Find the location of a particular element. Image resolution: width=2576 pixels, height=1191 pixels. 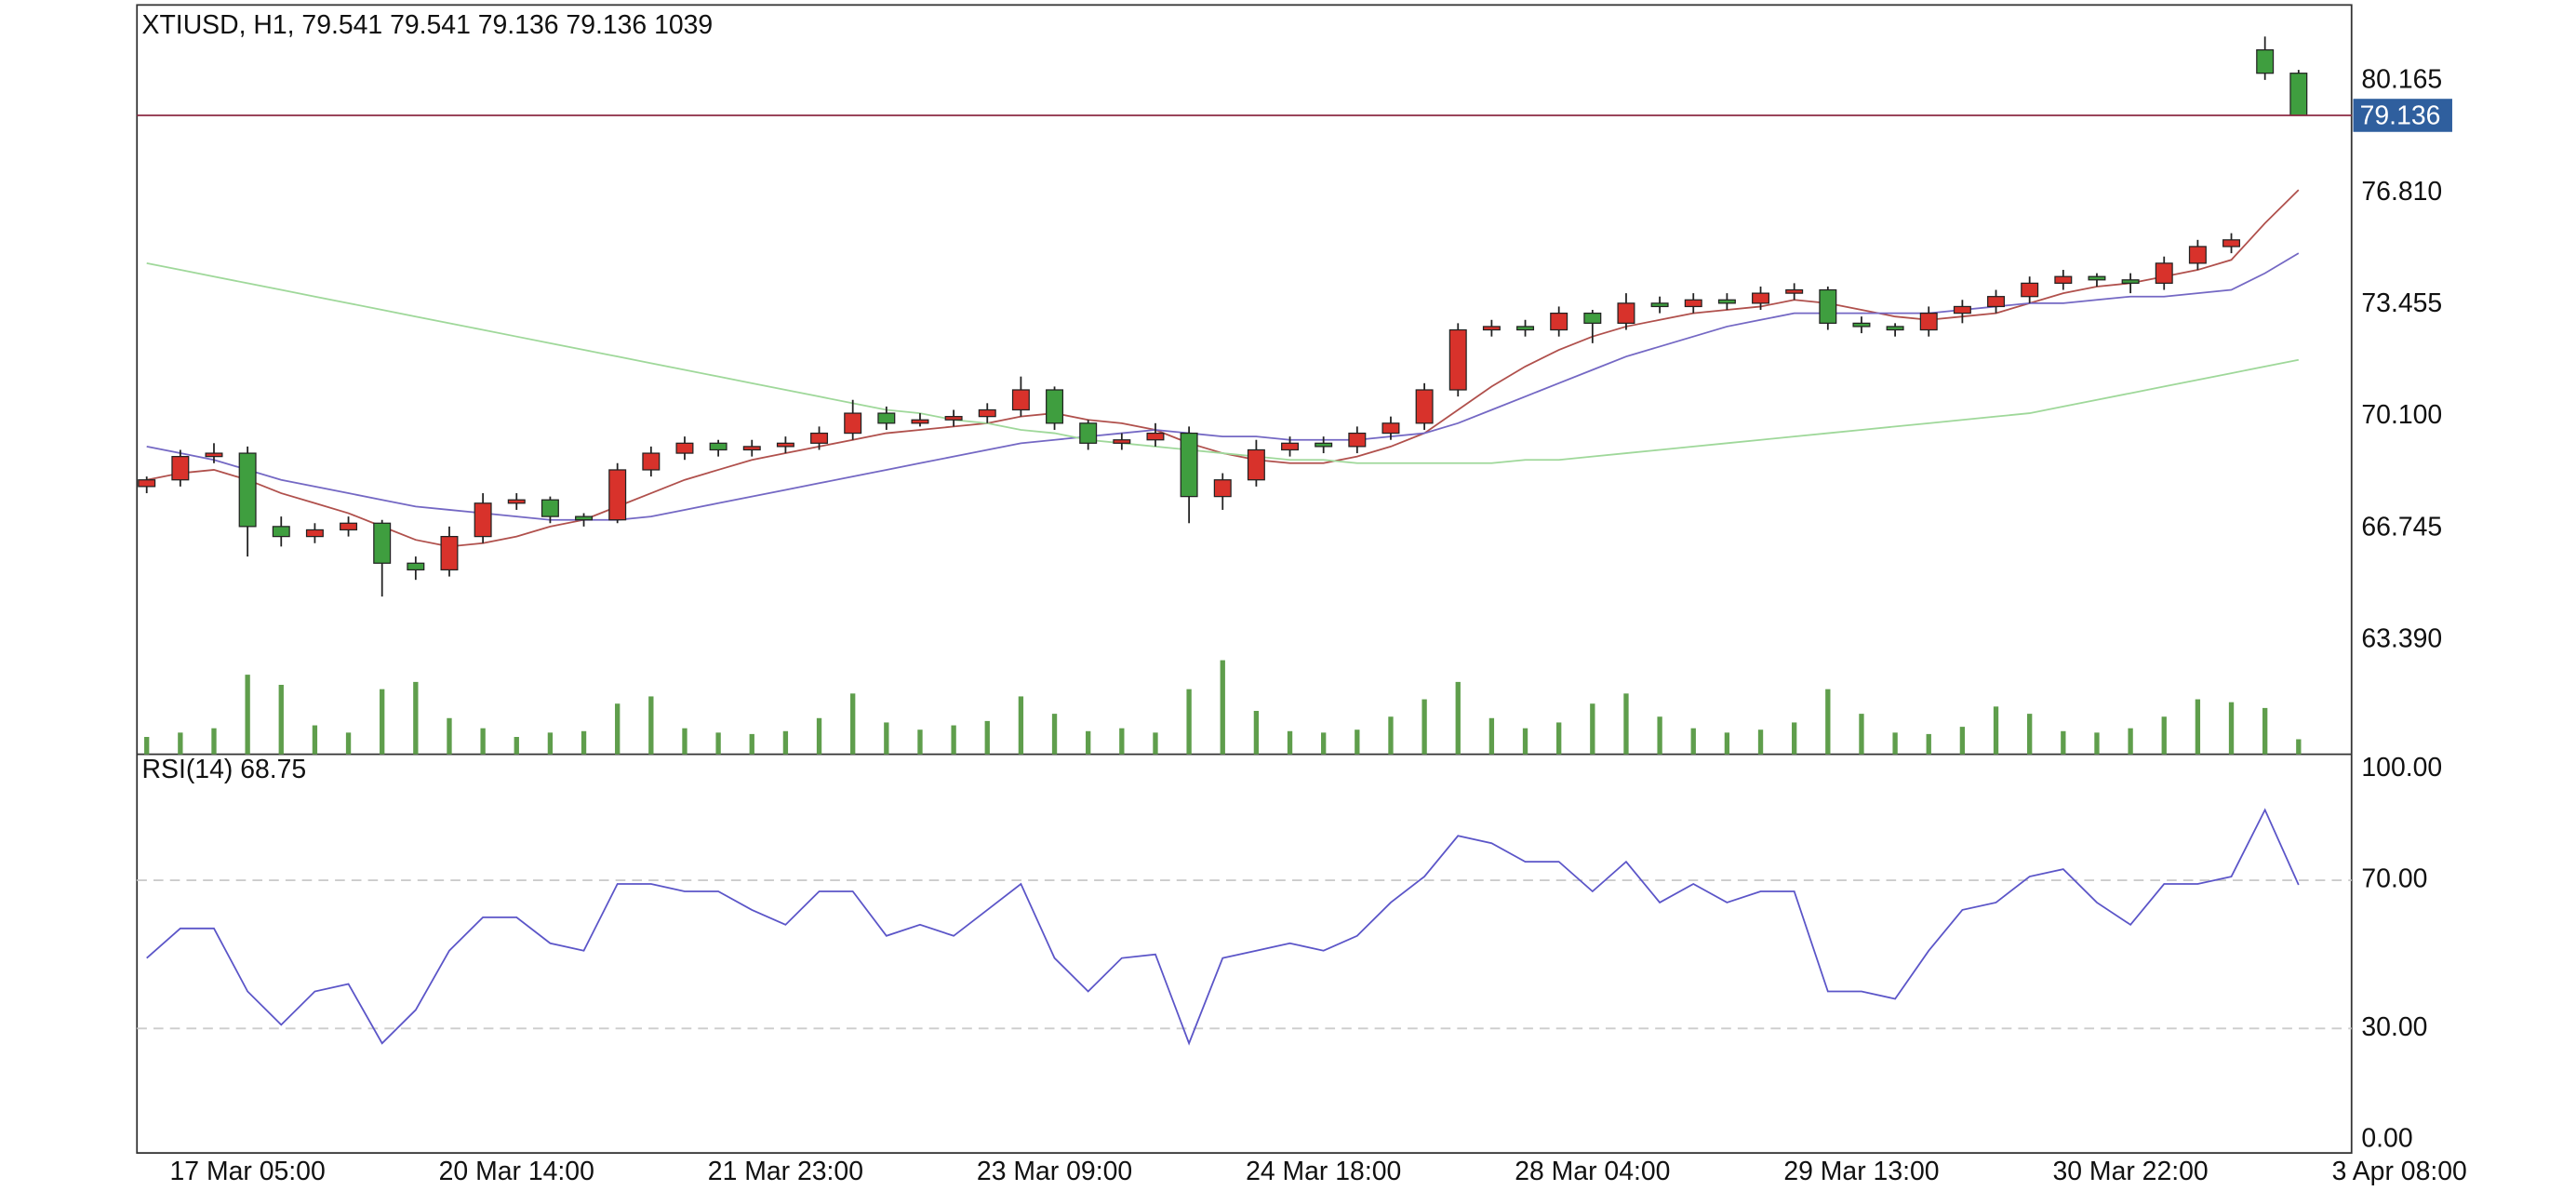

x-tick-label: 24 Mar 18:00 is located at coordinates (1323, 1171).